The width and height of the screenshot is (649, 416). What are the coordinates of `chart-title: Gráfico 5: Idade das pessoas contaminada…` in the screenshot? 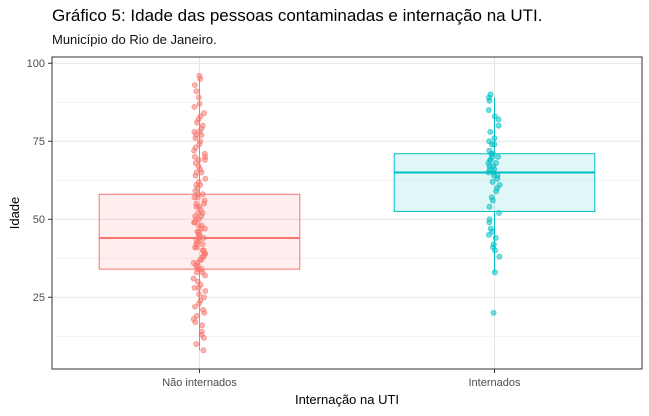 It's located at (297, 15).